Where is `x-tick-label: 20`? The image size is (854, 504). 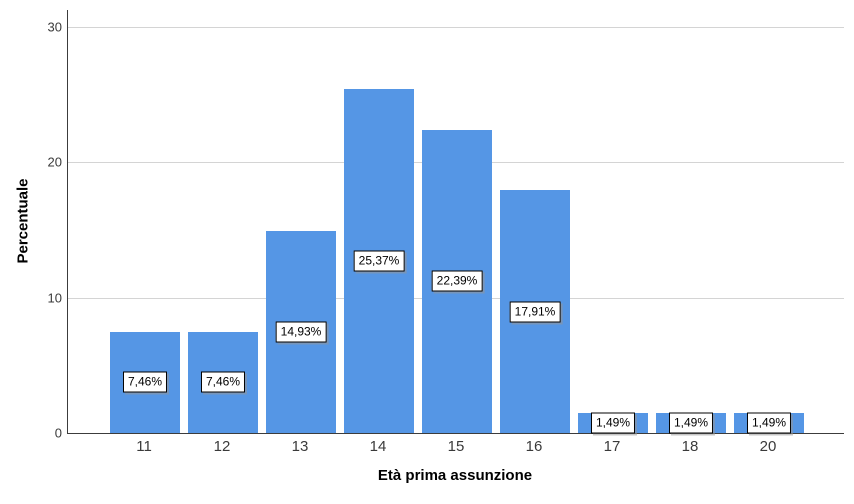
x-tick-label: 20 is located at coordinates (768, 446).